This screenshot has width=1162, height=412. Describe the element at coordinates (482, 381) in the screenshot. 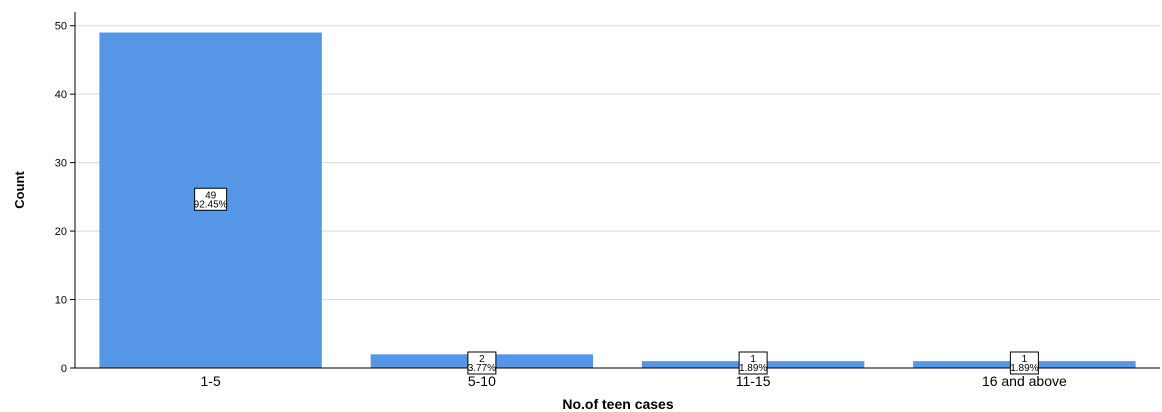

I see `x-tick-label: 5-10` at that location.